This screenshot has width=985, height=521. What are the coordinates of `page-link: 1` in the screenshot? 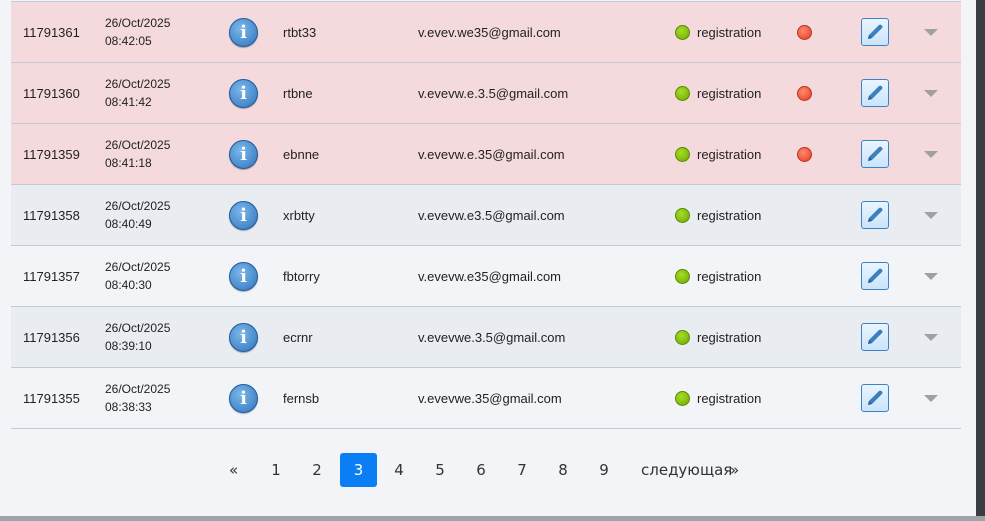 It's located at (276, 470).